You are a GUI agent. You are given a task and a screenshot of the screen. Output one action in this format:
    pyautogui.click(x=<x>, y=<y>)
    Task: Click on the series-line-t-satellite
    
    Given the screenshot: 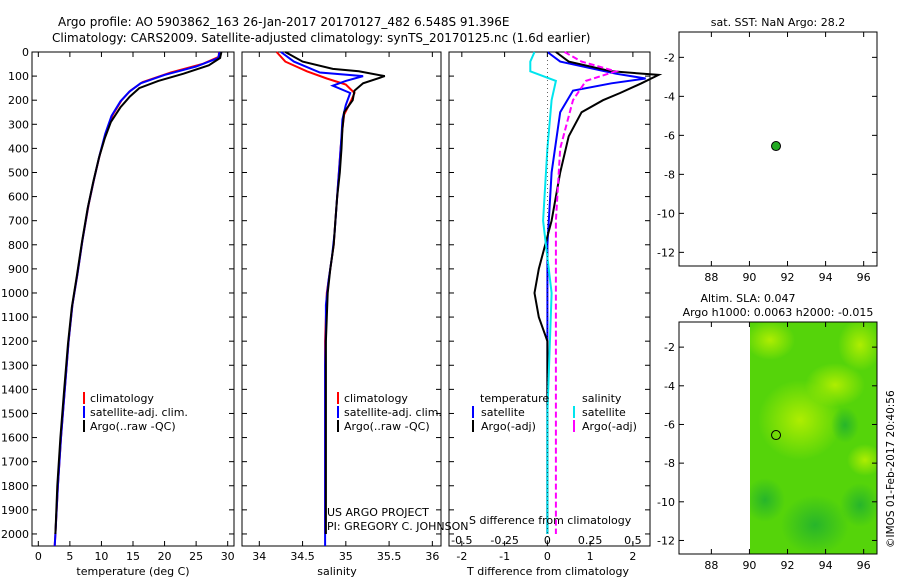 What is the action you would take?
    pyautogui.click(x=596, y=292)
    